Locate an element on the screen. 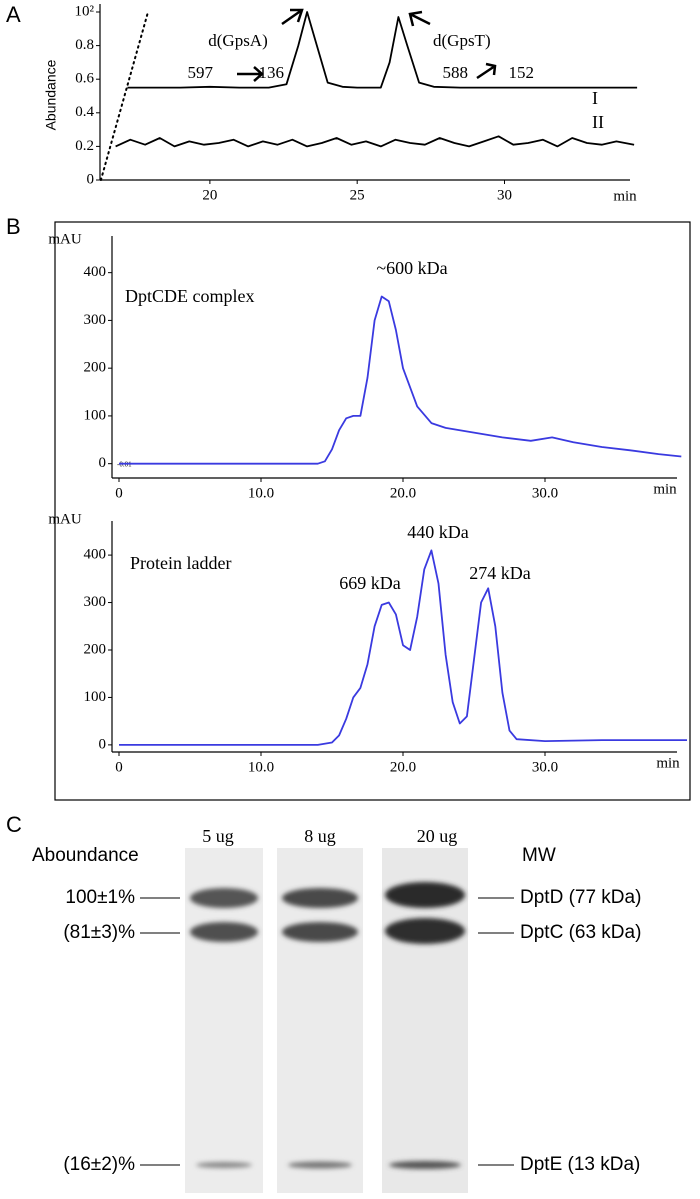  lane-label: 8 ug is located at coordinates (320, 836).